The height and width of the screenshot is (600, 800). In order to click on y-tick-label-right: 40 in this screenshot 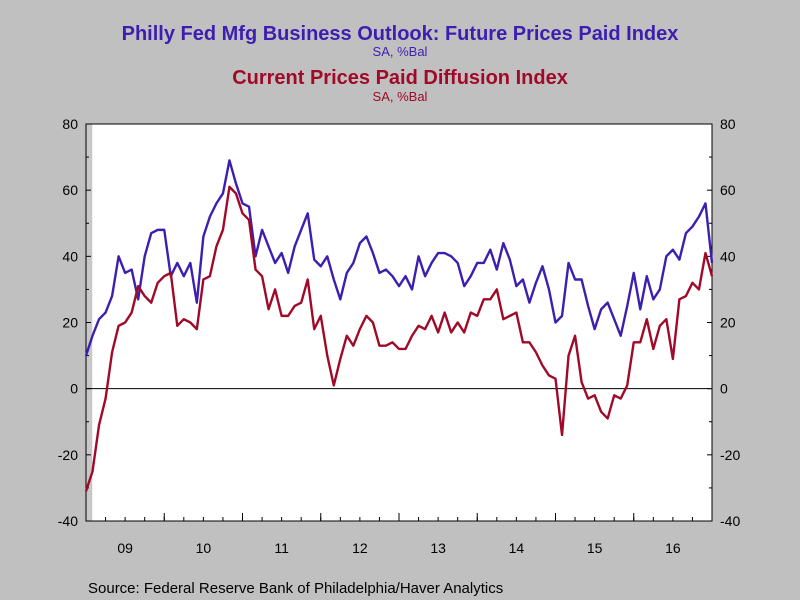, I will do `click(728, 256)`.